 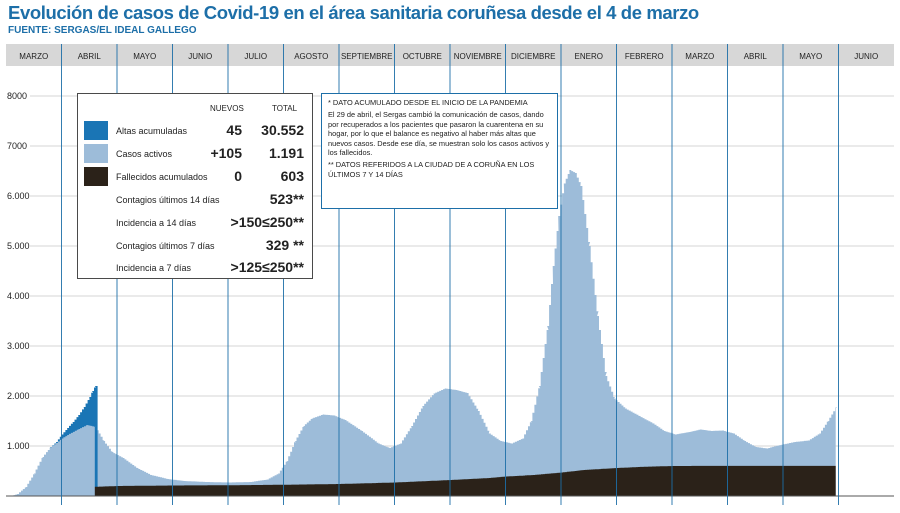 I want to click on month-label: NOVIEMBRE, so click(x=478, y=56).